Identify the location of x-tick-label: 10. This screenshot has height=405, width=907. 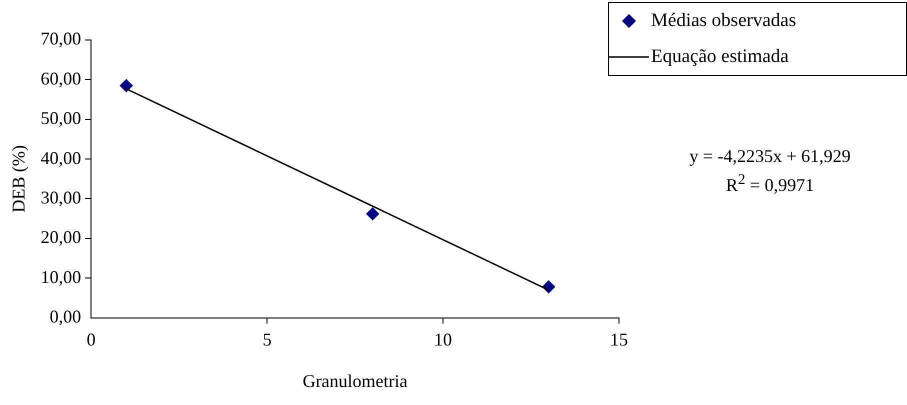
(443, 339).